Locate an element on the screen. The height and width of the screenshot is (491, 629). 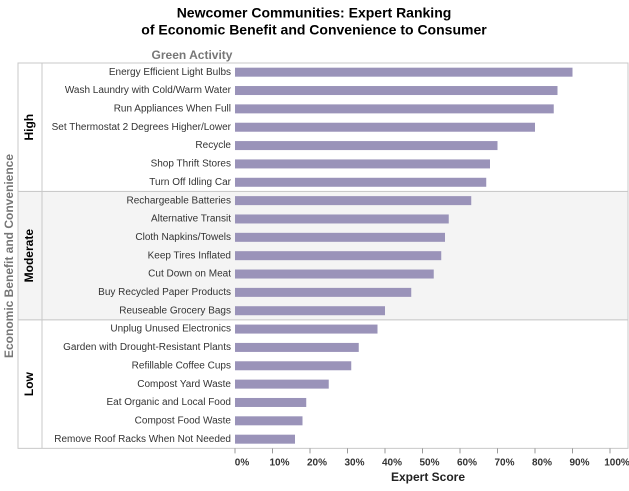
category-label: Rechargeable Batteries is located at coordinates (178, 200).